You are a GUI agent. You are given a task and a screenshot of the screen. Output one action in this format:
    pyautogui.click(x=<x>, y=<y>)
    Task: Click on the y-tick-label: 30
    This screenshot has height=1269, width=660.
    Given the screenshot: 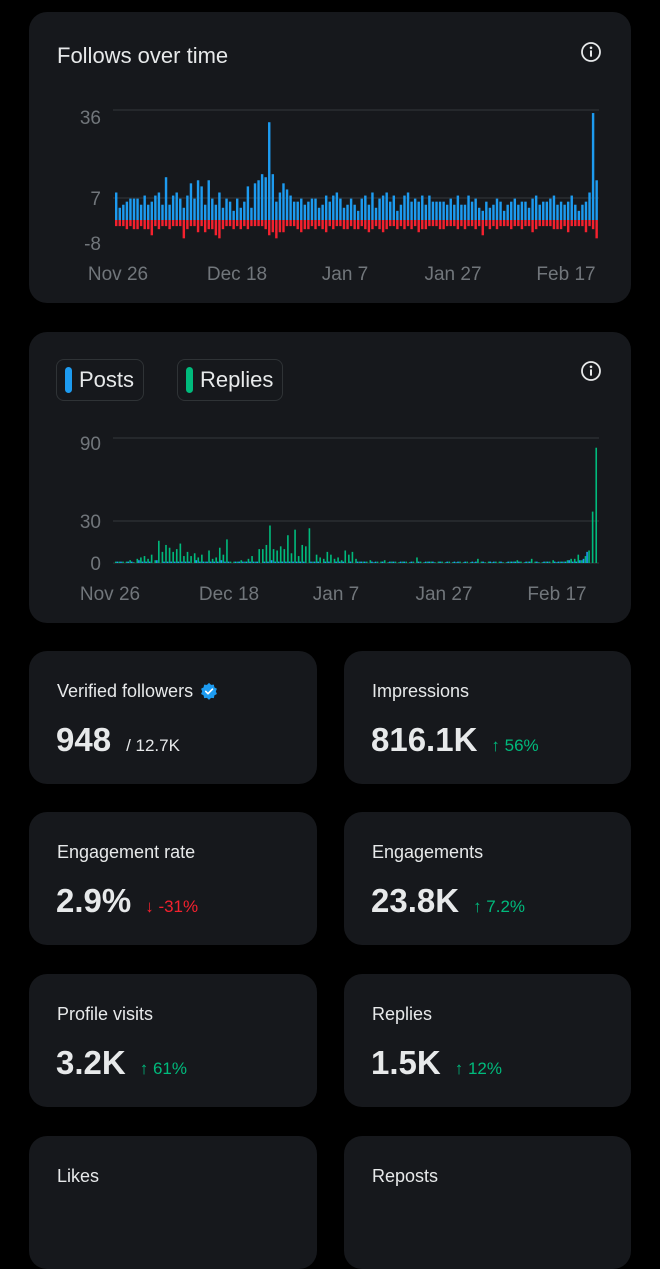 What is the action you would take?
    pyautogui.click(x=90, y=522)
    